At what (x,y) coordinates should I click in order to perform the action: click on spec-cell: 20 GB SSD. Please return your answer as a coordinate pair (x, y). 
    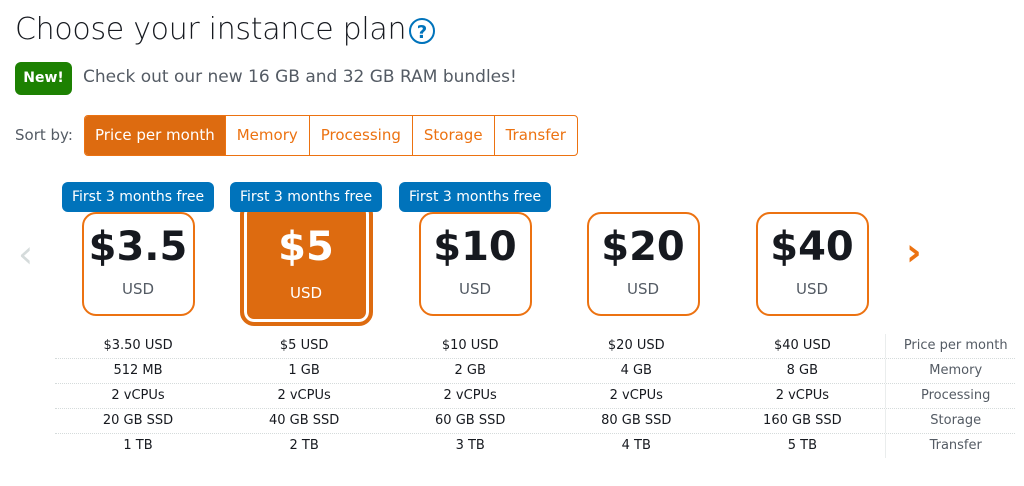
    Looking at the image, I should click on (138, 420).